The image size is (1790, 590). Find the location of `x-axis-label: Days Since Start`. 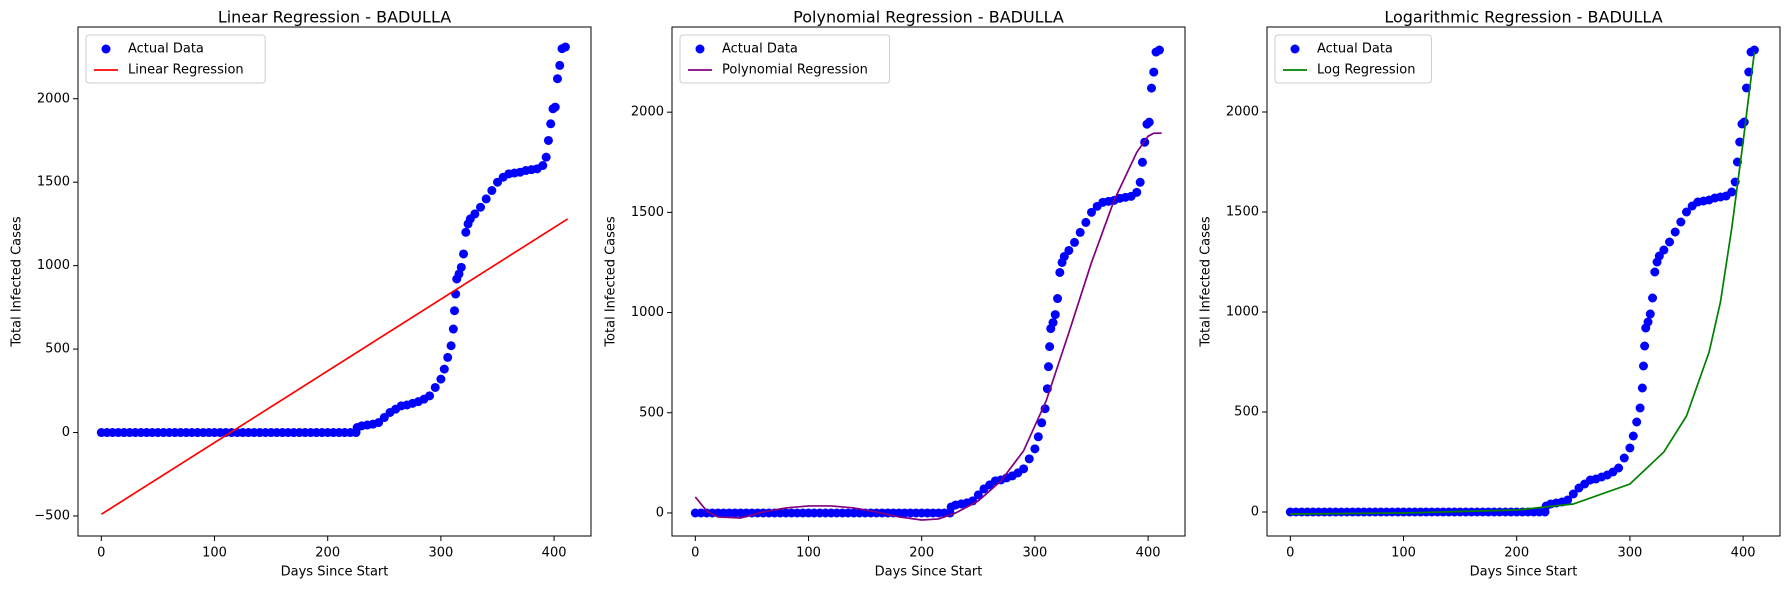

x-axis-label: Days Since Start is located at coordinates (929, 572).